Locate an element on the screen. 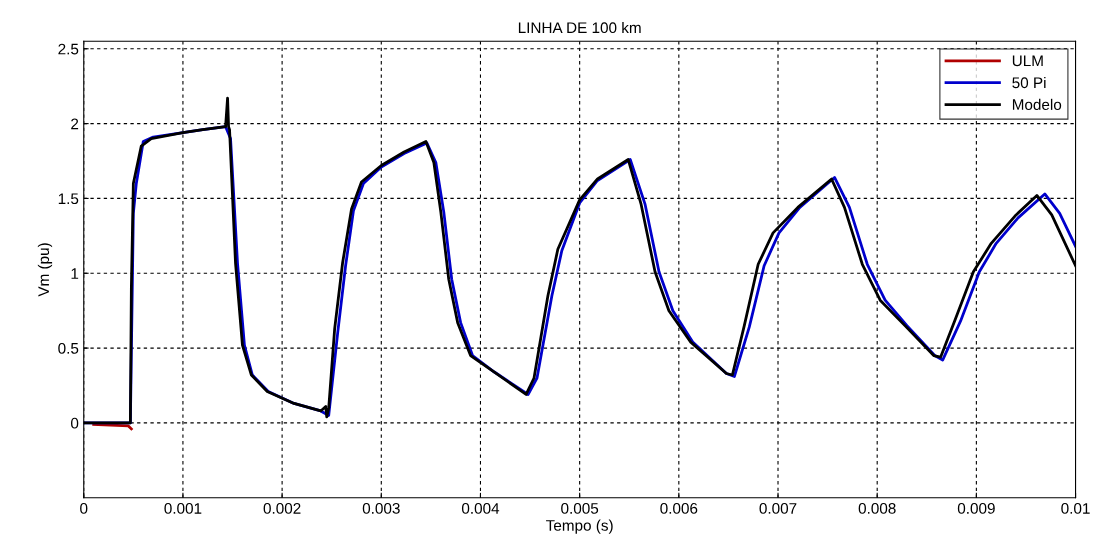 The height and width of the screenshot is (558, 1102). x-tick-label: 0.003 is located at coordinates (381, 508).